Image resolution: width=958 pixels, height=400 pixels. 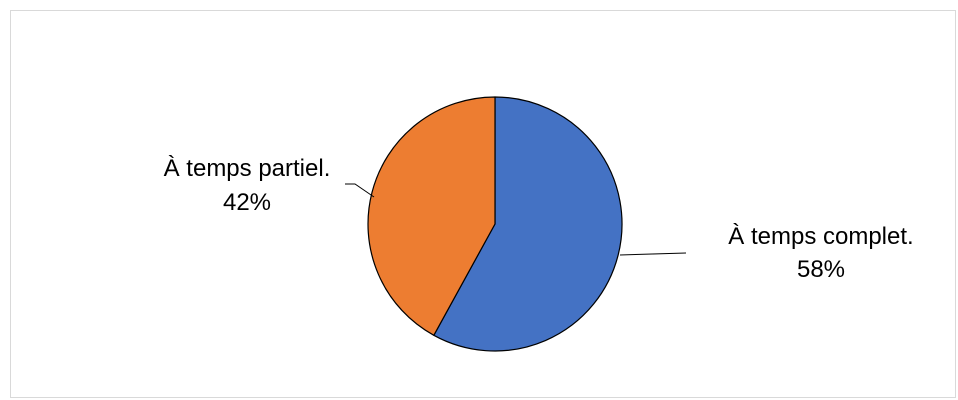 What do you see at coordinates (247, 202) in the screenshot?
I see `slice-value-temps-partiel: 42%` at bounding box center [247, 202].